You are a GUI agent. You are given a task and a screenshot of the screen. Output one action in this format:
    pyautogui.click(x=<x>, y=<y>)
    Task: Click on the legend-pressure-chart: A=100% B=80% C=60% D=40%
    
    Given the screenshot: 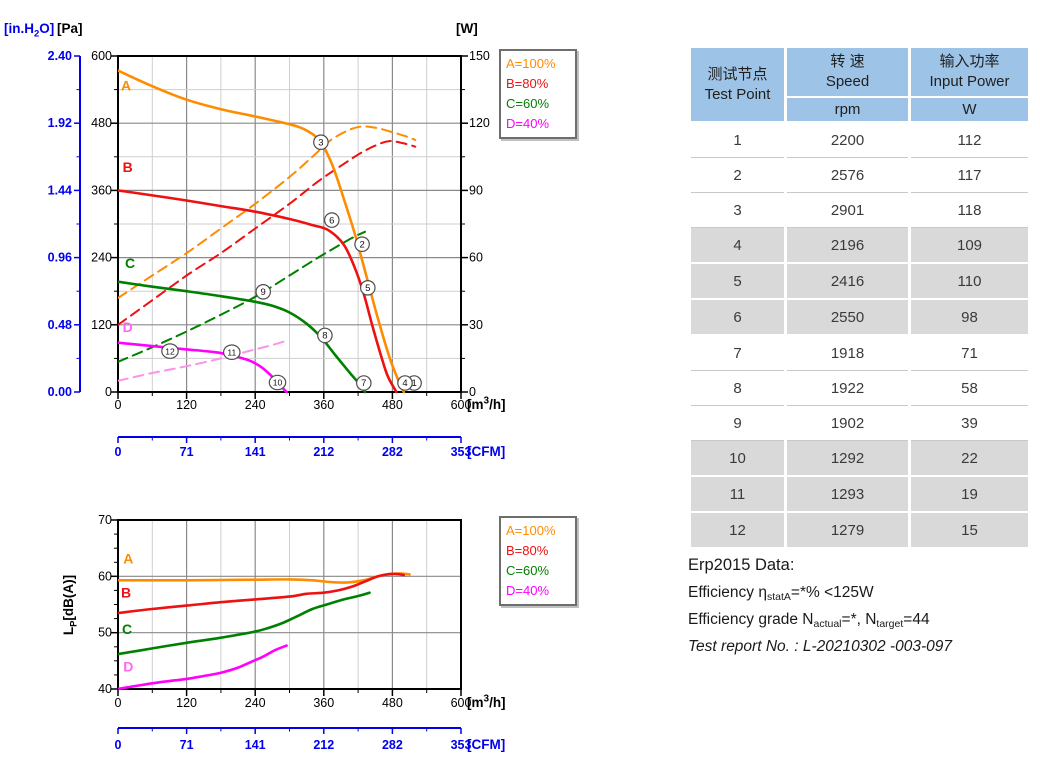 What is the action you would take?
    pyautogui.click(x=538, y=94)
    